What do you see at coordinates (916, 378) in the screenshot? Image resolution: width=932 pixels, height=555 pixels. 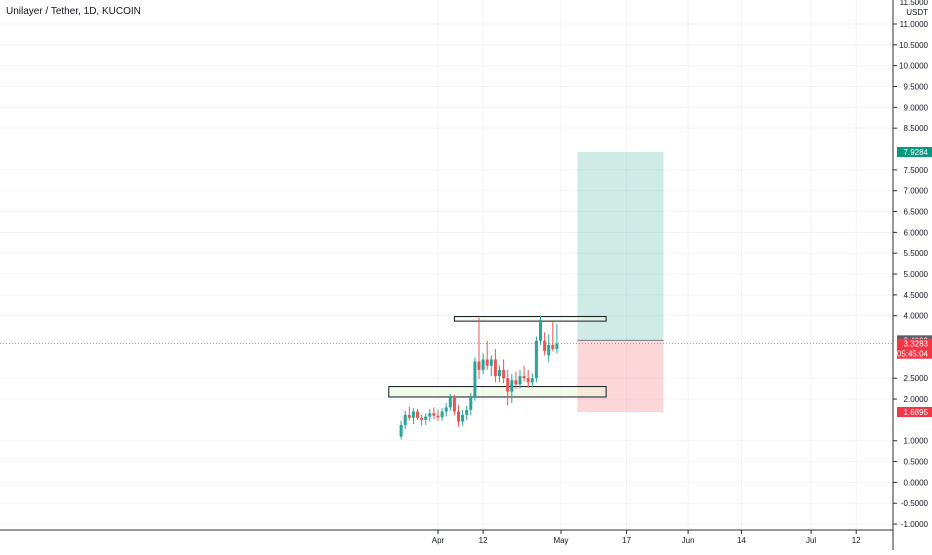 I see `price-tick-label: 2.5000` at bounding box center [916, 378].